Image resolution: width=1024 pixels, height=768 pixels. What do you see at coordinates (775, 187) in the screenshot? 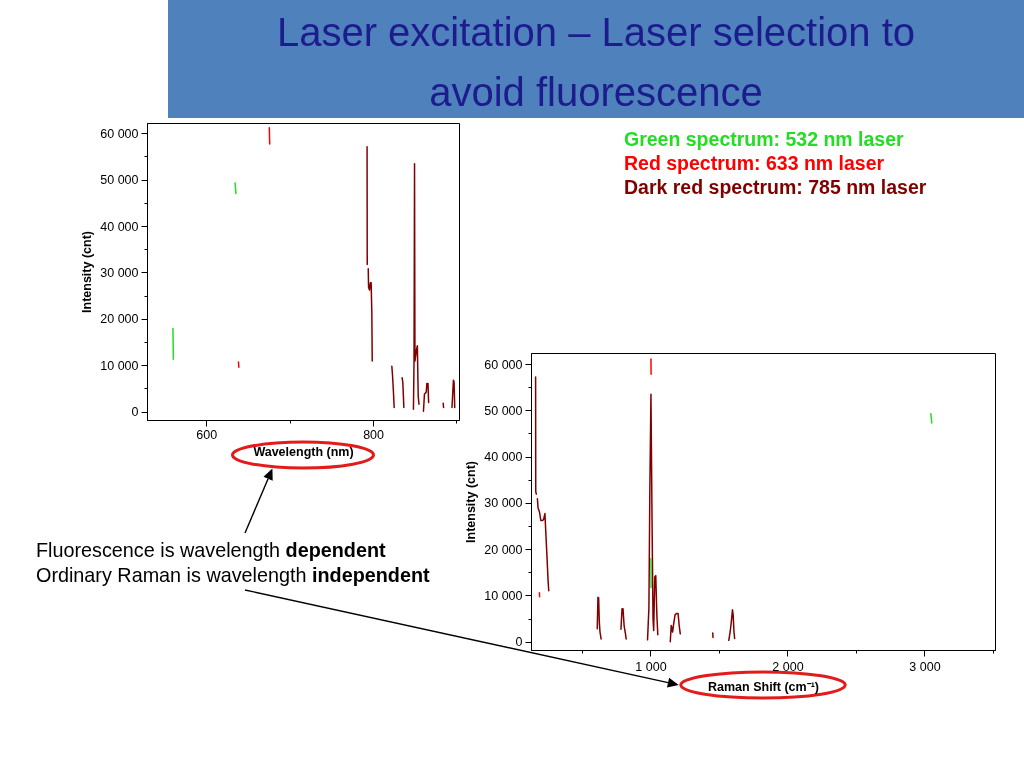
I see `text: Dark red spectrum: 785 nm laser` at bounding box center [775, 187].